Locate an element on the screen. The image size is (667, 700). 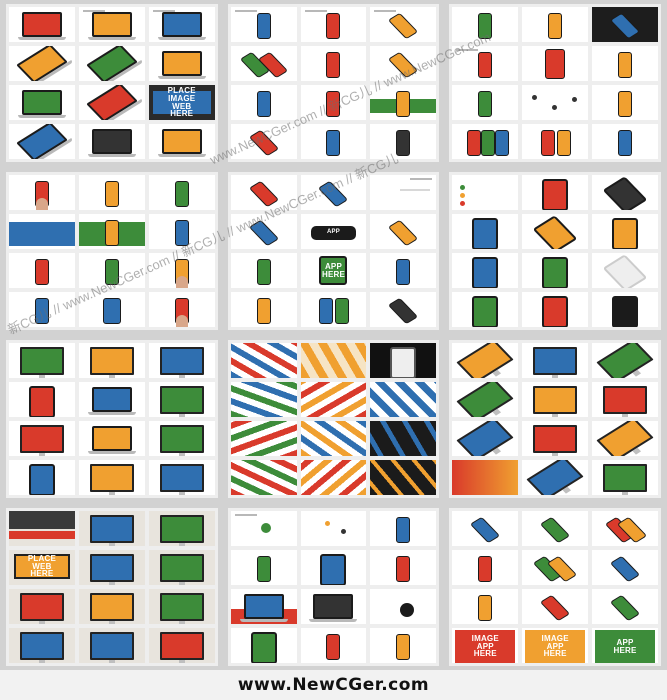
sheet-isometric-app: IMAGE APP HERE IMAGE APP HERE APP HERE is located at coordinates (555, 587).